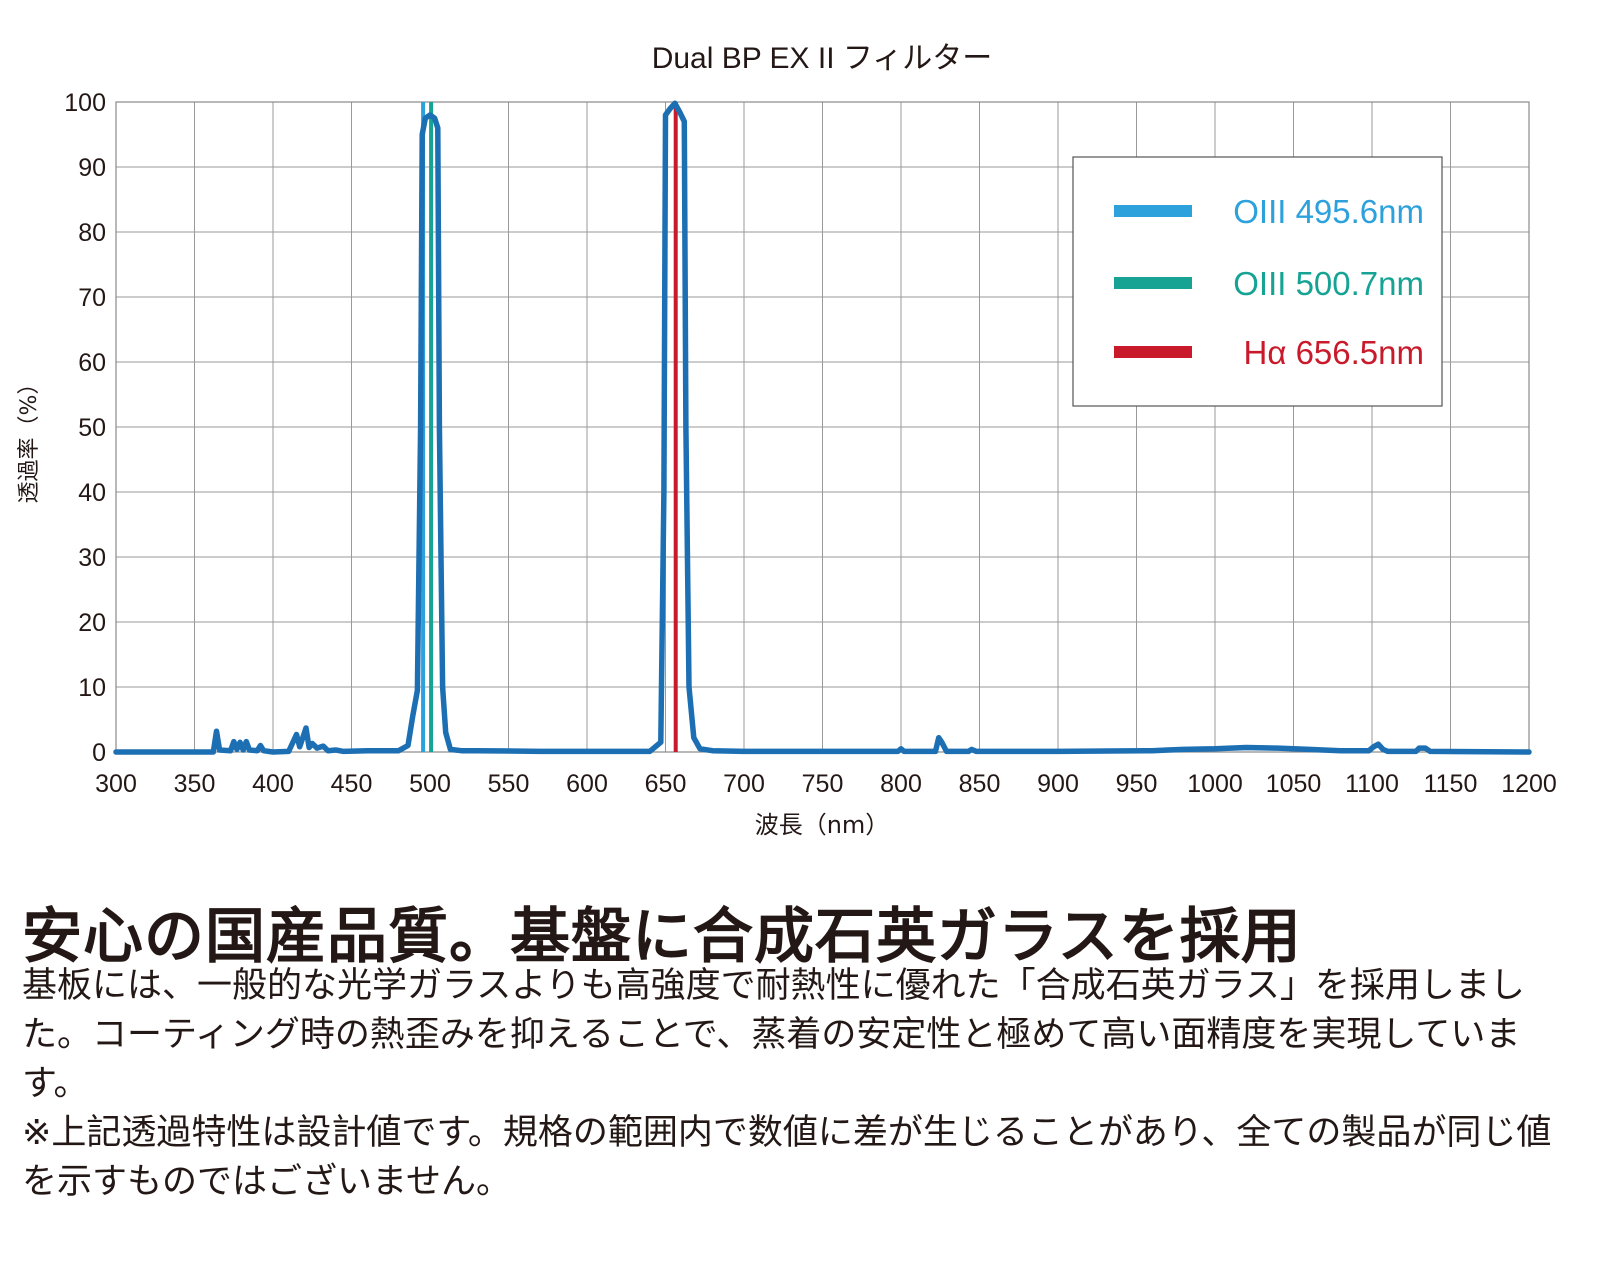 The height and width of the screenshot is (1279, 1600). Describe the element at coordinates (430, 784) in the screenshot. I see `x-tick-label: 500` at that location.